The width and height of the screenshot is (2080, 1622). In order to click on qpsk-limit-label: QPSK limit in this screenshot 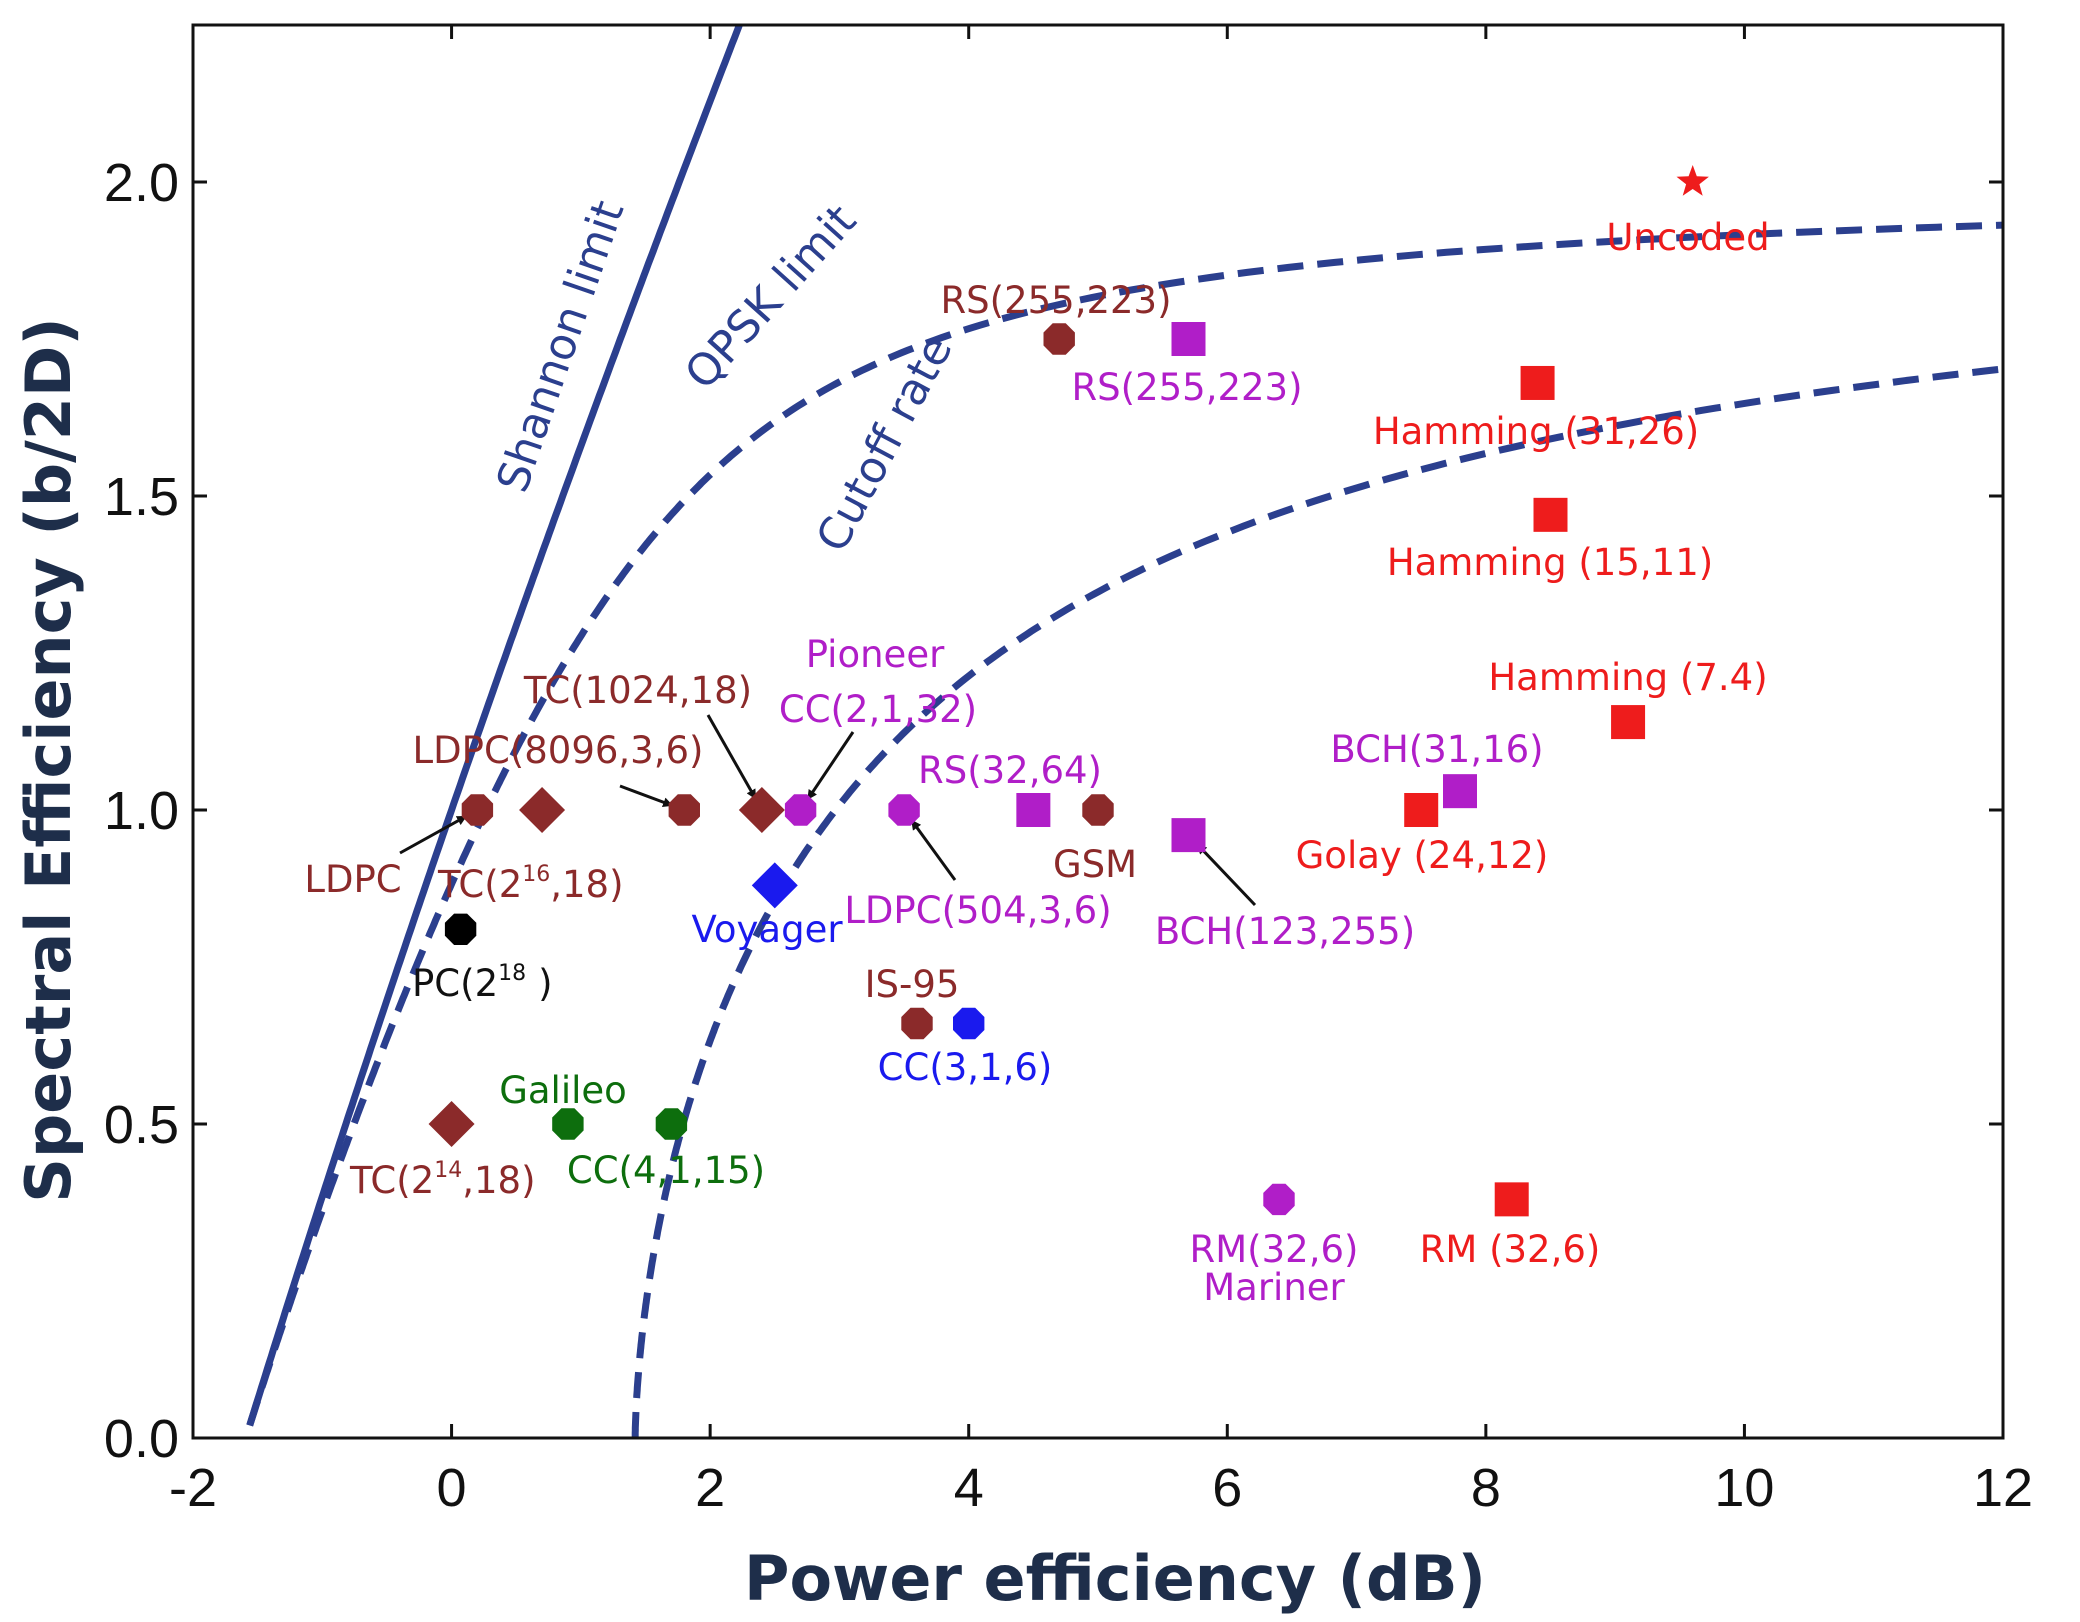, I will do `click(770, 297)`.